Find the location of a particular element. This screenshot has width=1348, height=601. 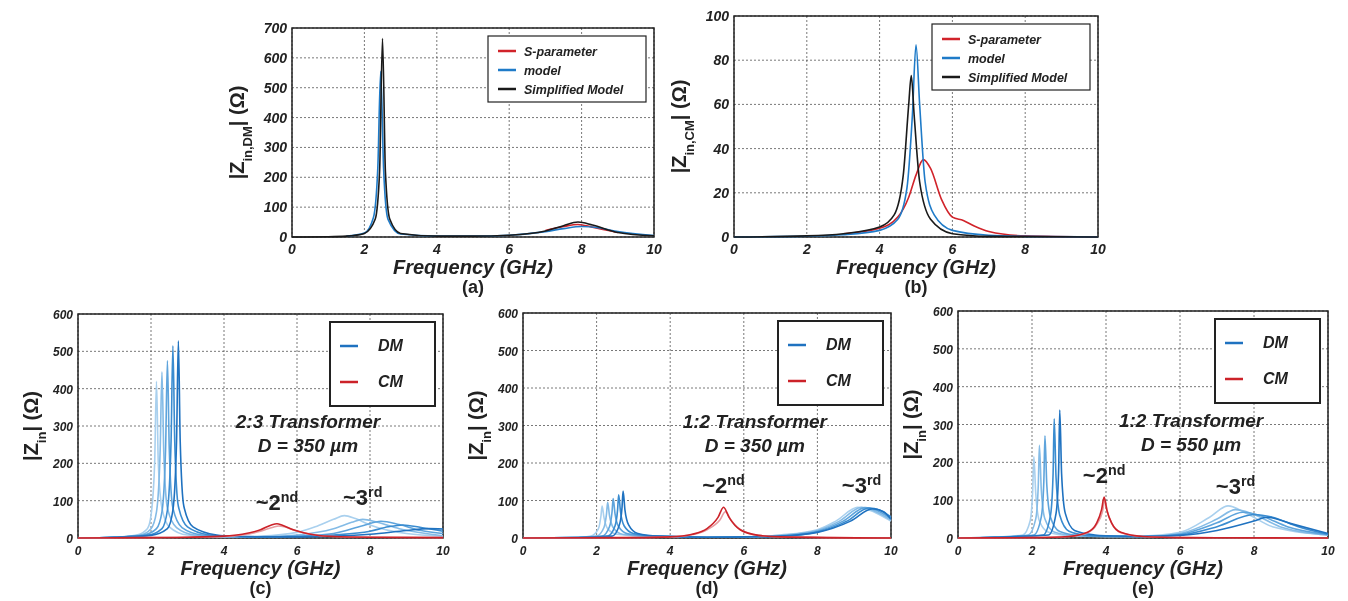

annotation: D = 550 µm is located at coordinates (1191, 444).